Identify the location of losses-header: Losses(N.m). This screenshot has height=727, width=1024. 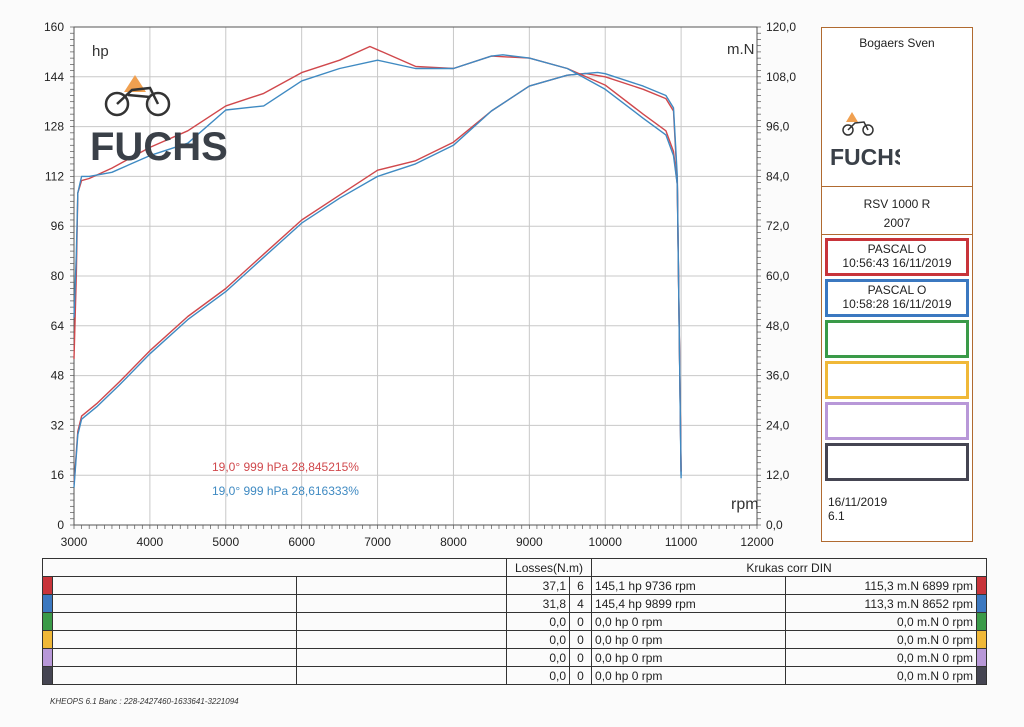
(549, 567).